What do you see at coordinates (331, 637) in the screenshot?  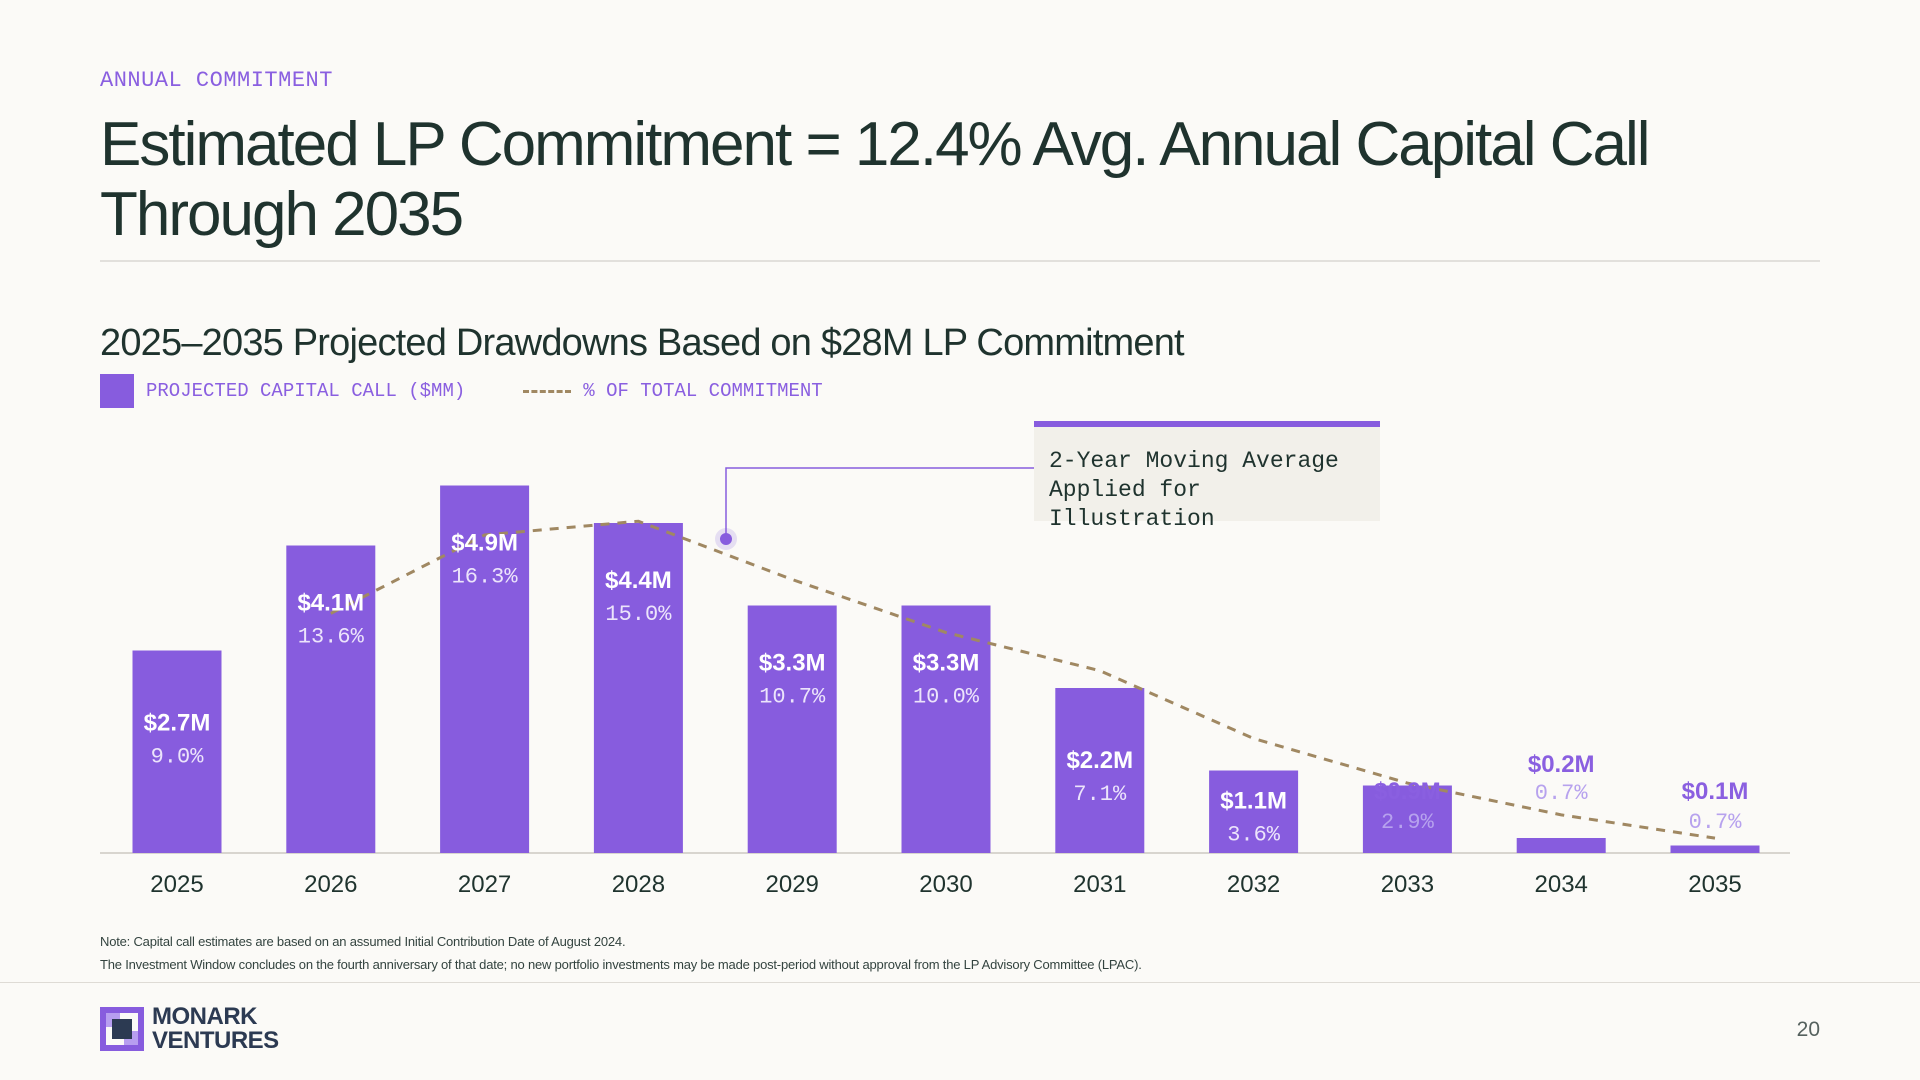 I see `bar-percent-label-2026: 13.6%` at bounding box center [331, 637].